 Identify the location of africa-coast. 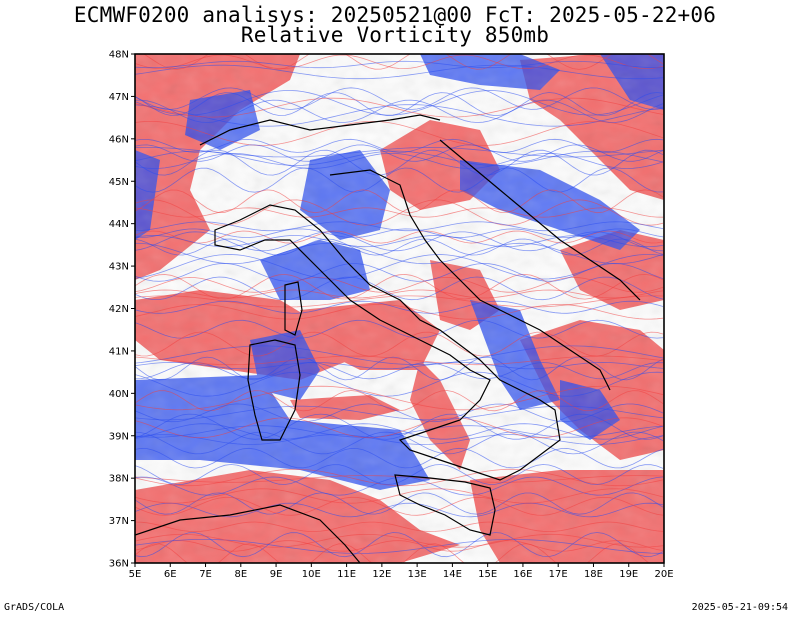
(248, 533).